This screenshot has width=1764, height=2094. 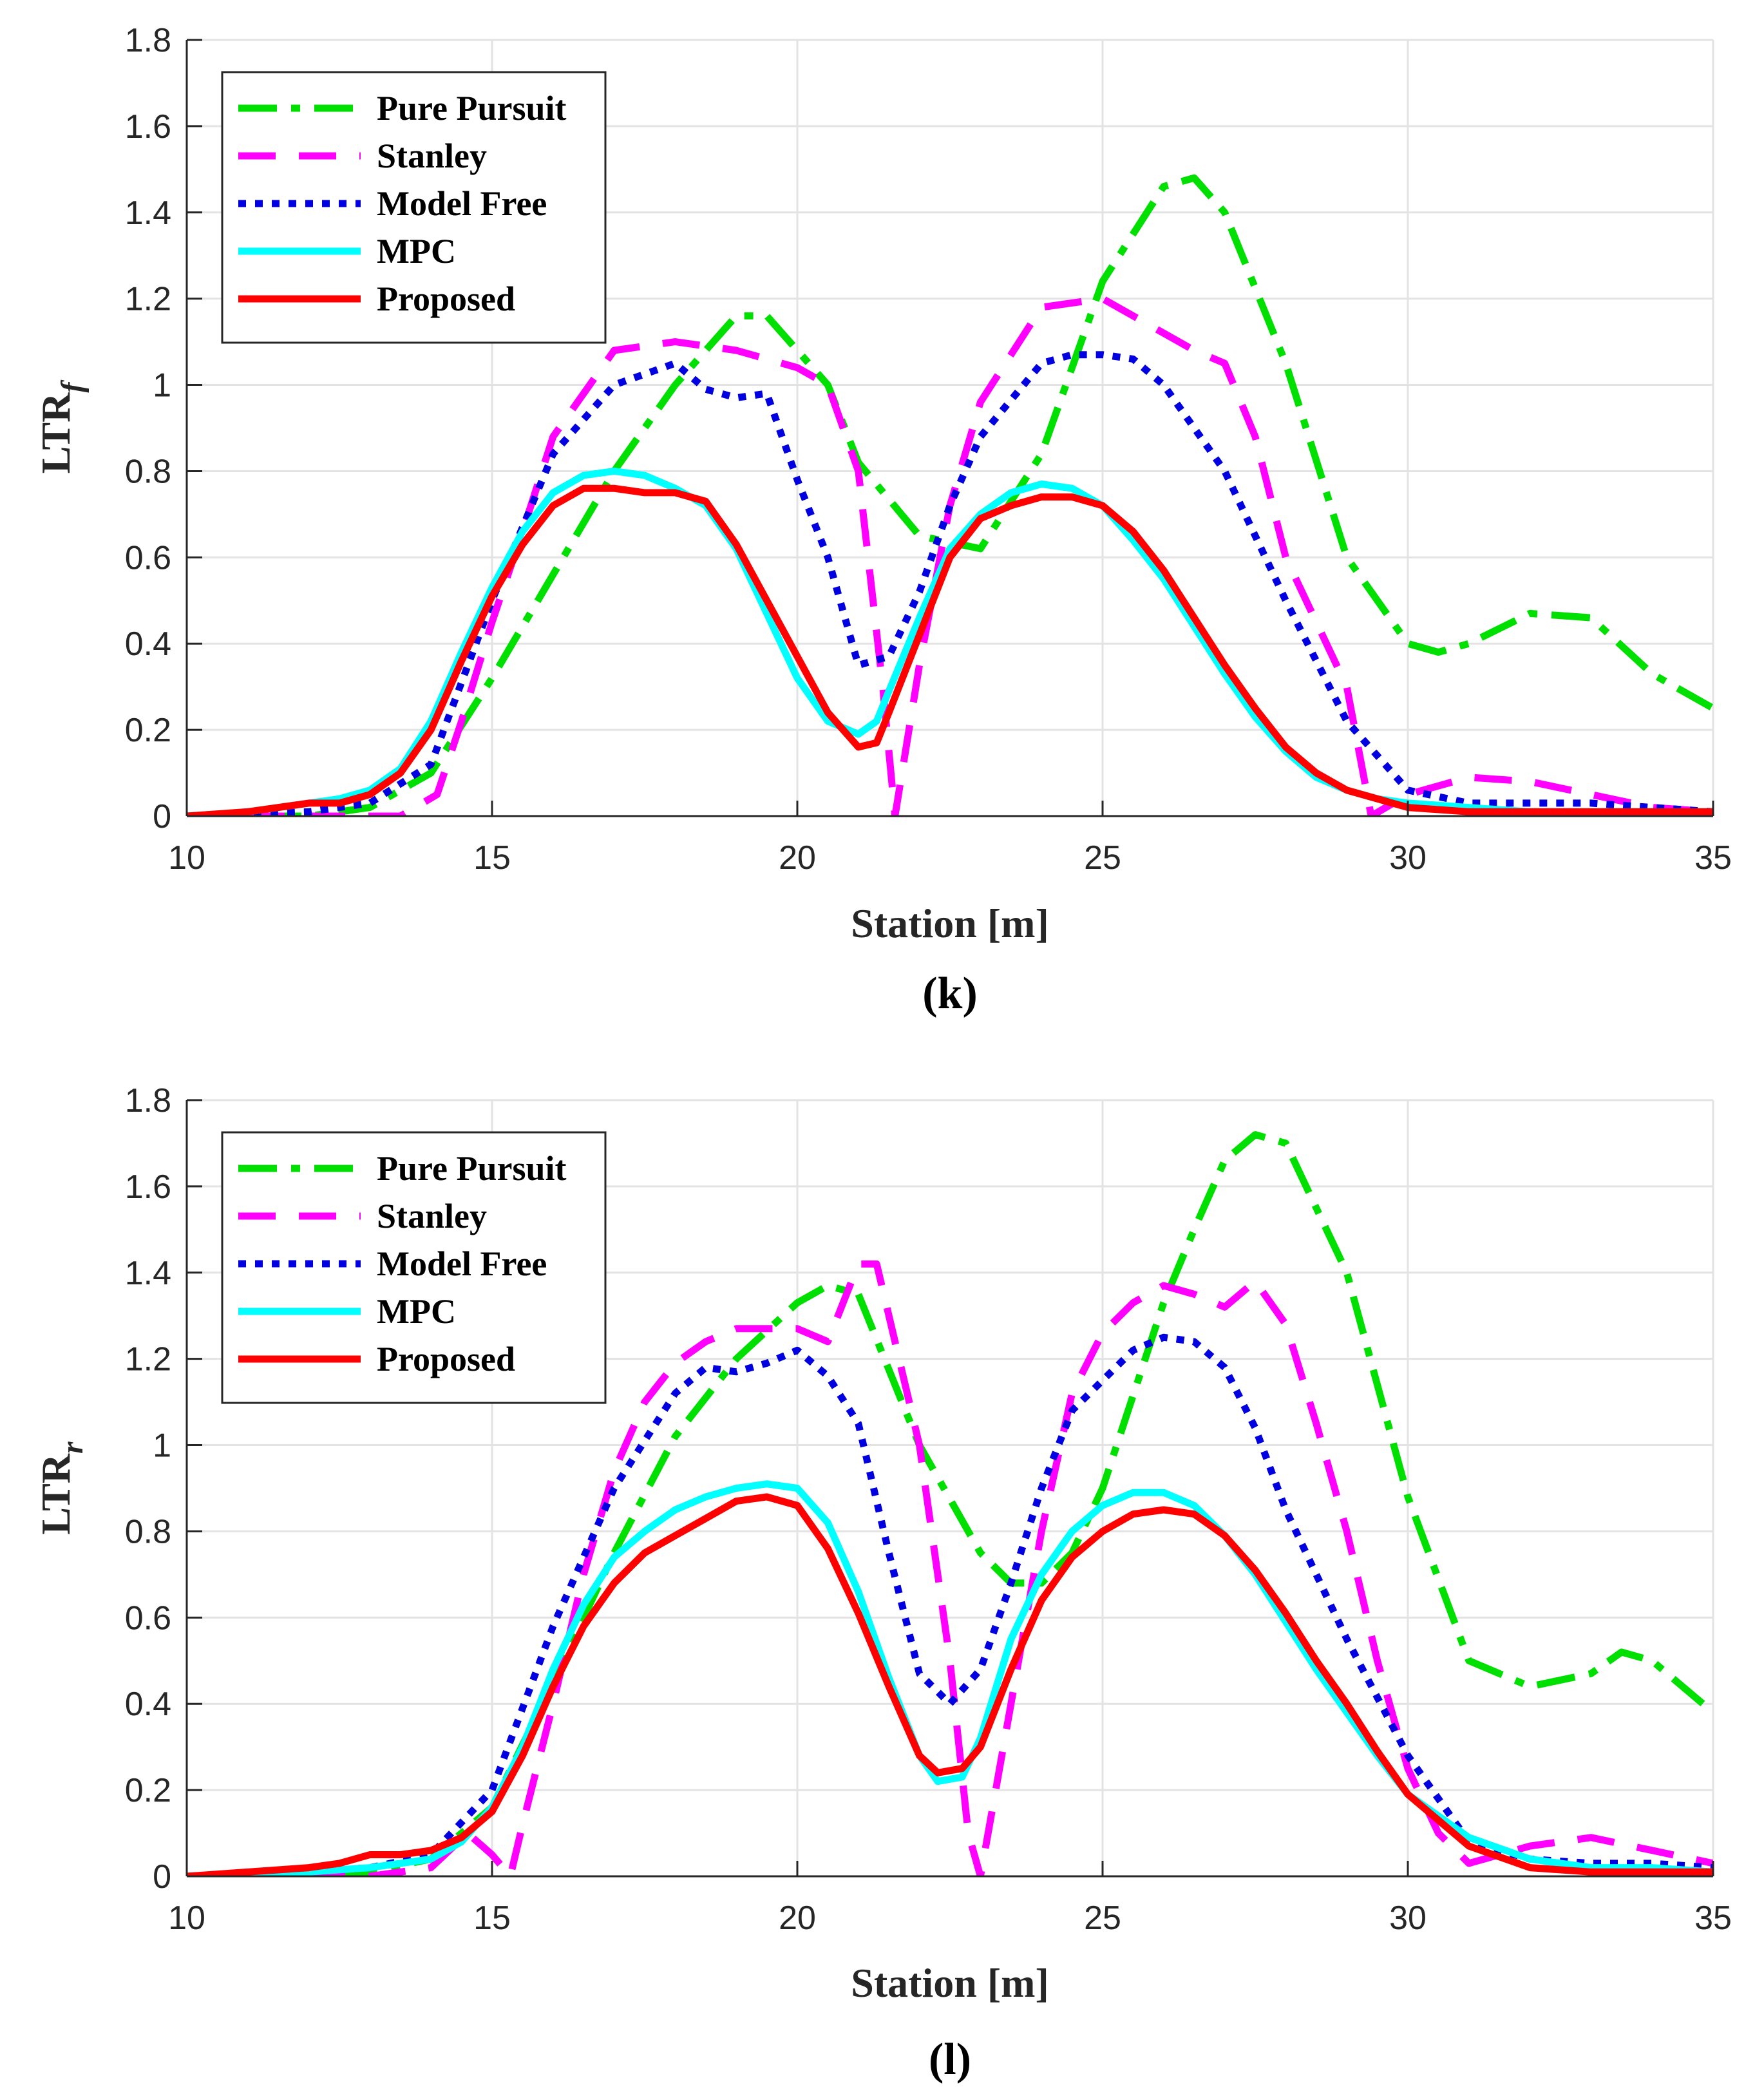 What do you see at coordinates (950, 650) in the screenshot?
I see `series-line-proposed` at bounding box center [950, 650].